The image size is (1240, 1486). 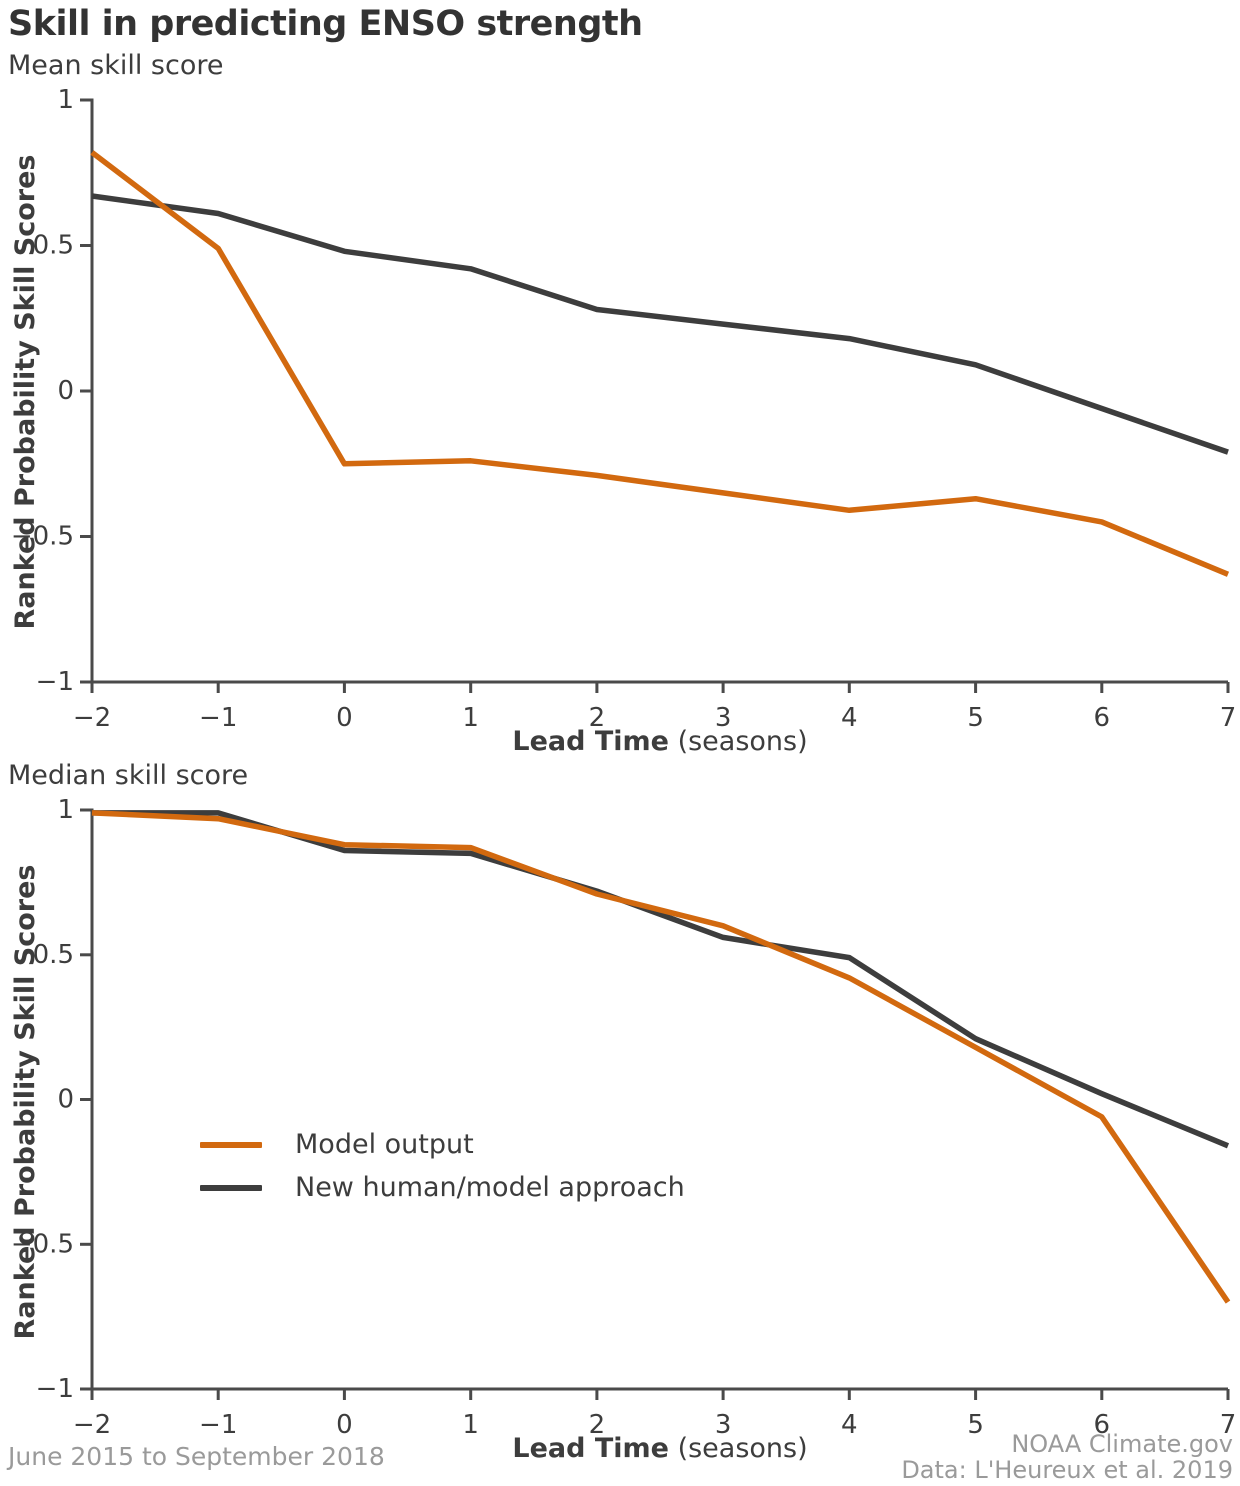 What do you see at coordinates (742, 1448) in the screenshot?
I see `median-x-axis-title-units: (seasons)` at bounding box center [742, 1448].